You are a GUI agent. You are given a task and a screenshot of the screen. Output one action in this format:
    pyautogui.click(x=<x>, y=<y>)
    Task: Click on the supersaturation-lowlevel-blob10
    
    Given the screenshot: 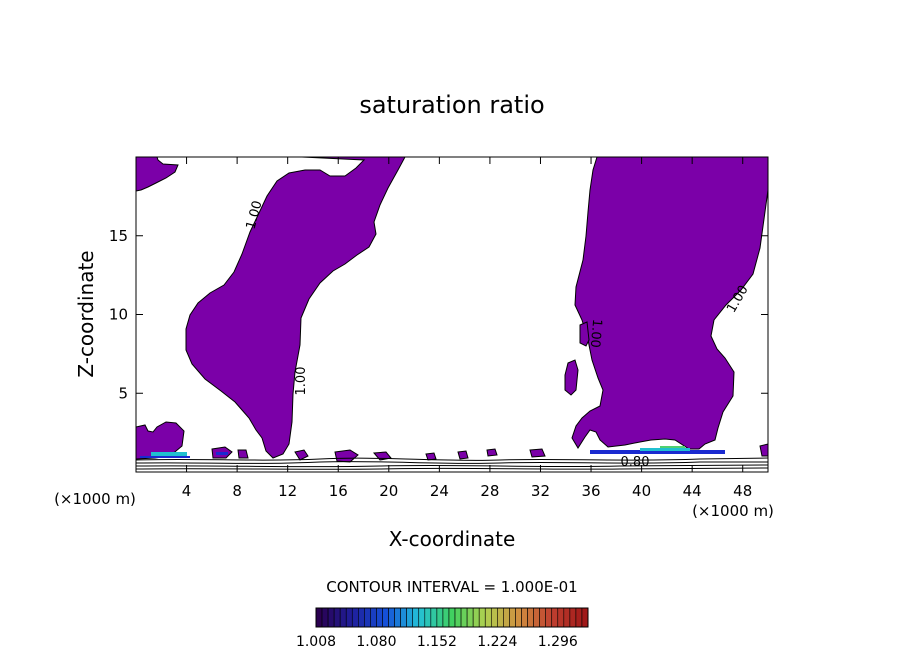 What is the action you would take?
    pyautogui.click(x=492, y=452)
    